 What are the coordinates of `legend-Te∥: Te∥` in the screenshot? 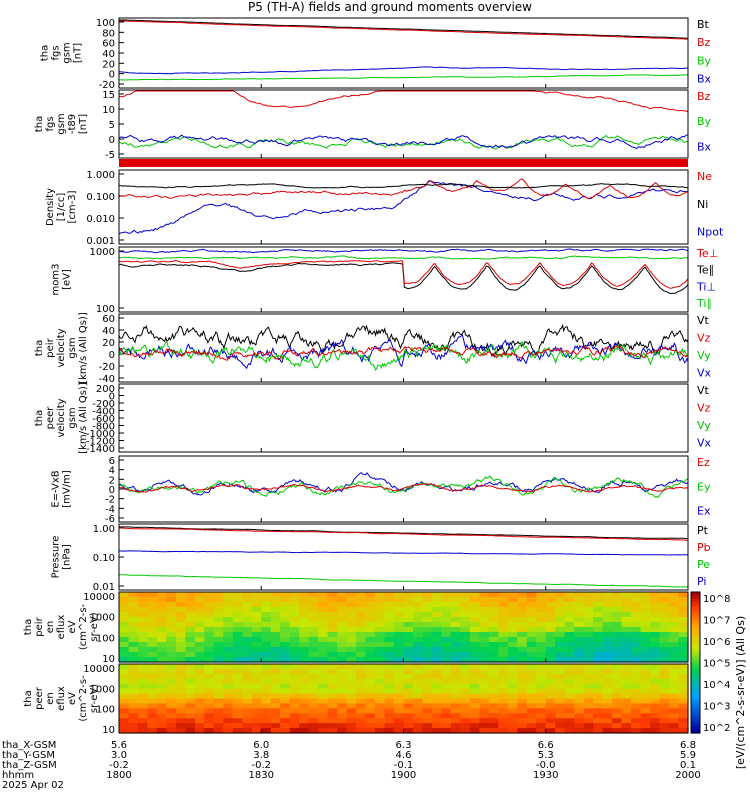 It's located at (705, 270).